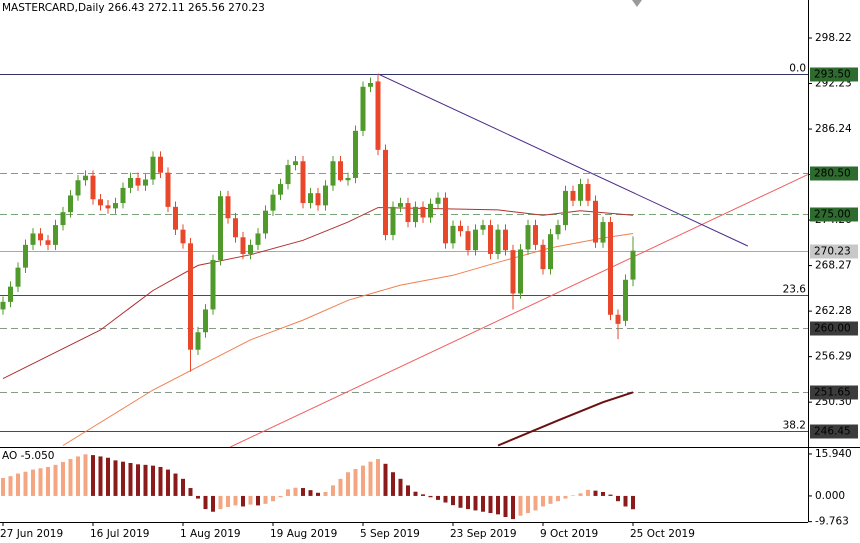 Image resolution: width=860 pixels, height=543 pixels. What do you see at coordinates (833, 266) in the screenshot?
I see `y-tick-label: 268.27` at bounding box center [833, 266].